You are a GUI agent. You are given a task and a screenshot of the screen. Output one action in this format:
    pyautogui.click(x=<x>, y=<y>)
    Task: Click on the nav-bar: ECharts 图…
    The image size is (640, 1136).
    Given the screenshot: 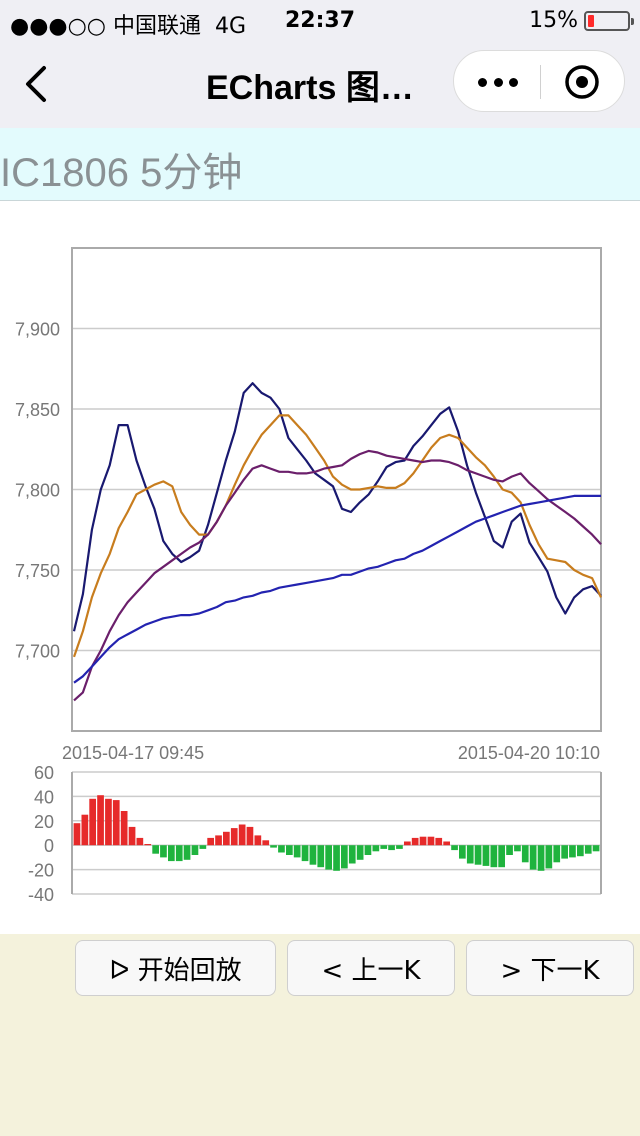 What is the action you would take?
    pyautogui.click(x=320, y=84)
    